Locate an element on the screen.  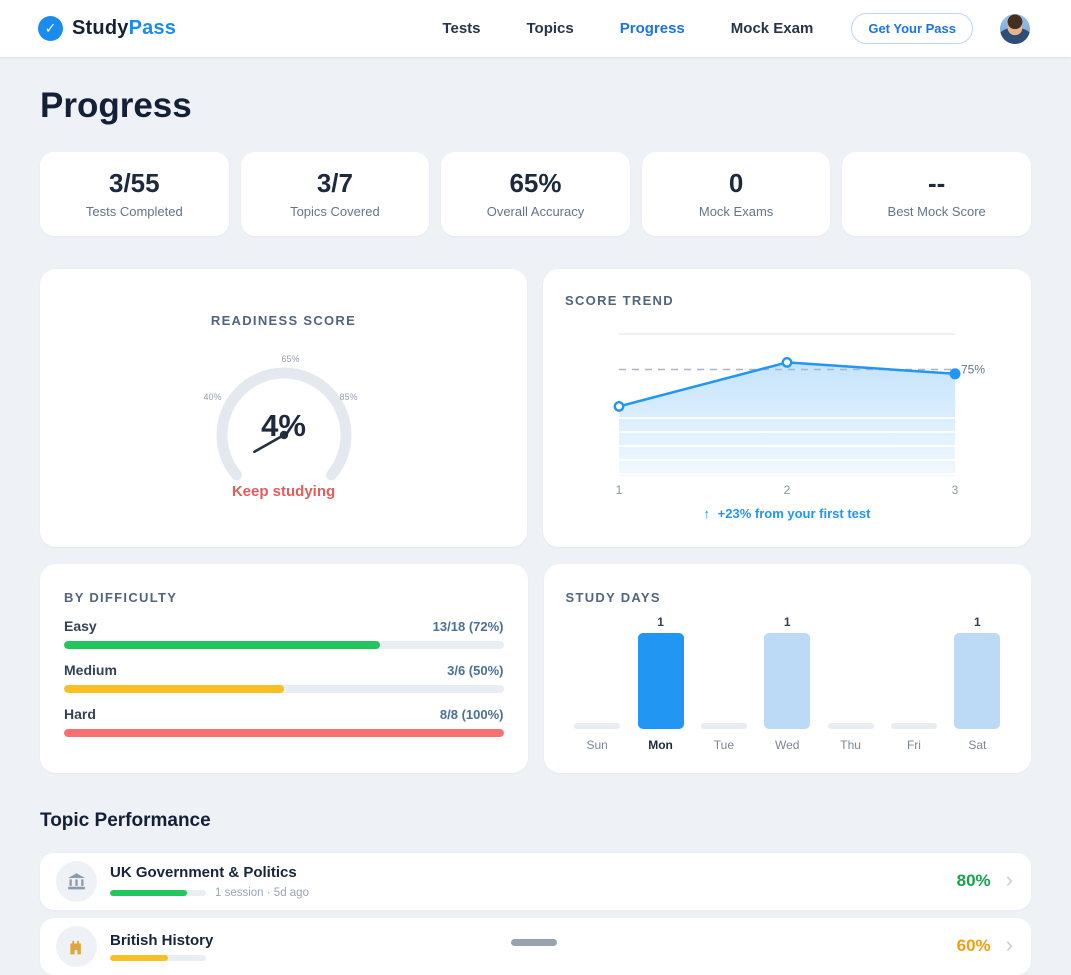
study-day-label: Fri is located at coordinates (913, 744).